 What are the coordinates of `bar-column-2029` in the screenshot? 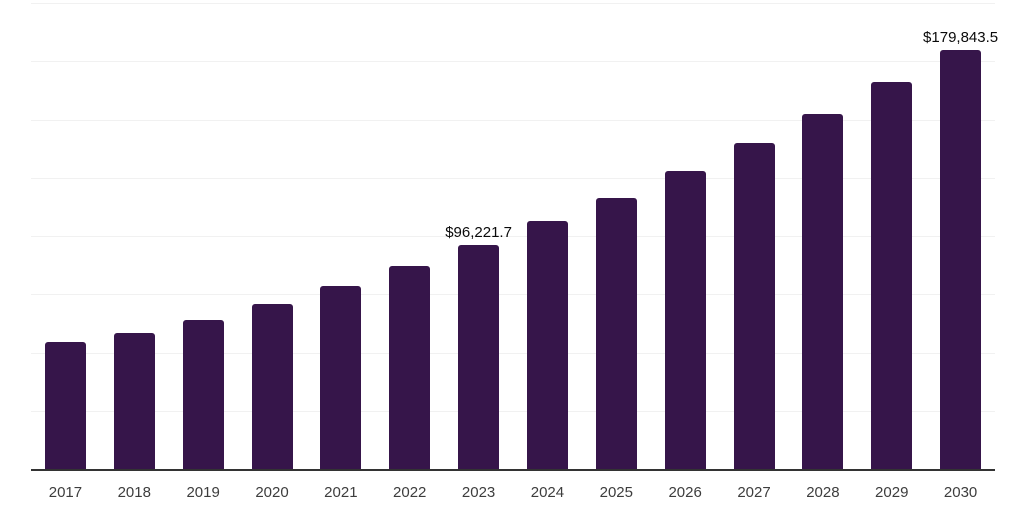 It's located at (891, 236).